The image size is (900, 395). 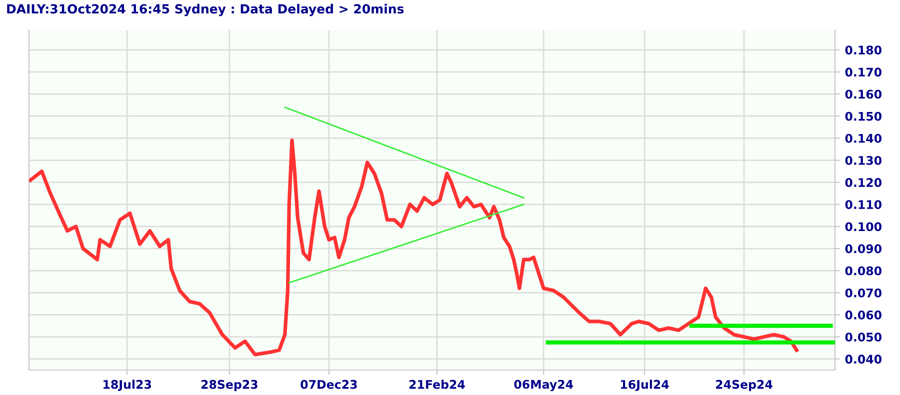 I want to click on x-tick-label: 06May24, so click(x=543, y=386).